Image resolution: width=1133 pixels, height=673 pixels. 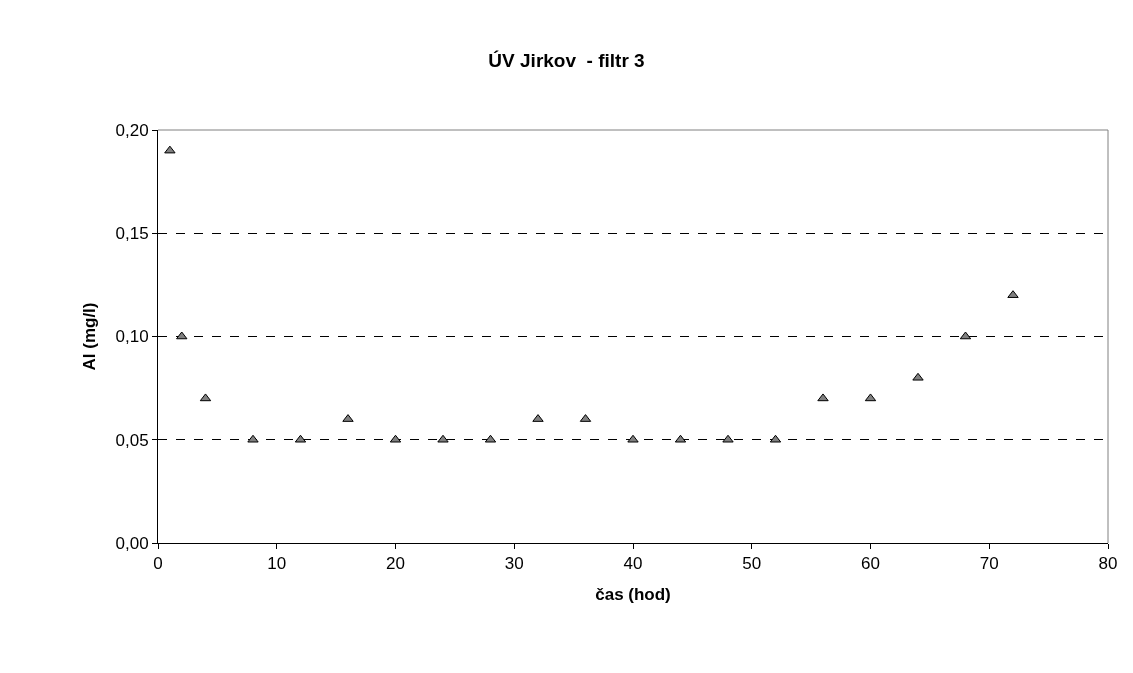 What do you see at coordinates (395, 564) in the screenshot?
I see `x-tick-label: 20` at bounding box center [395, 564].